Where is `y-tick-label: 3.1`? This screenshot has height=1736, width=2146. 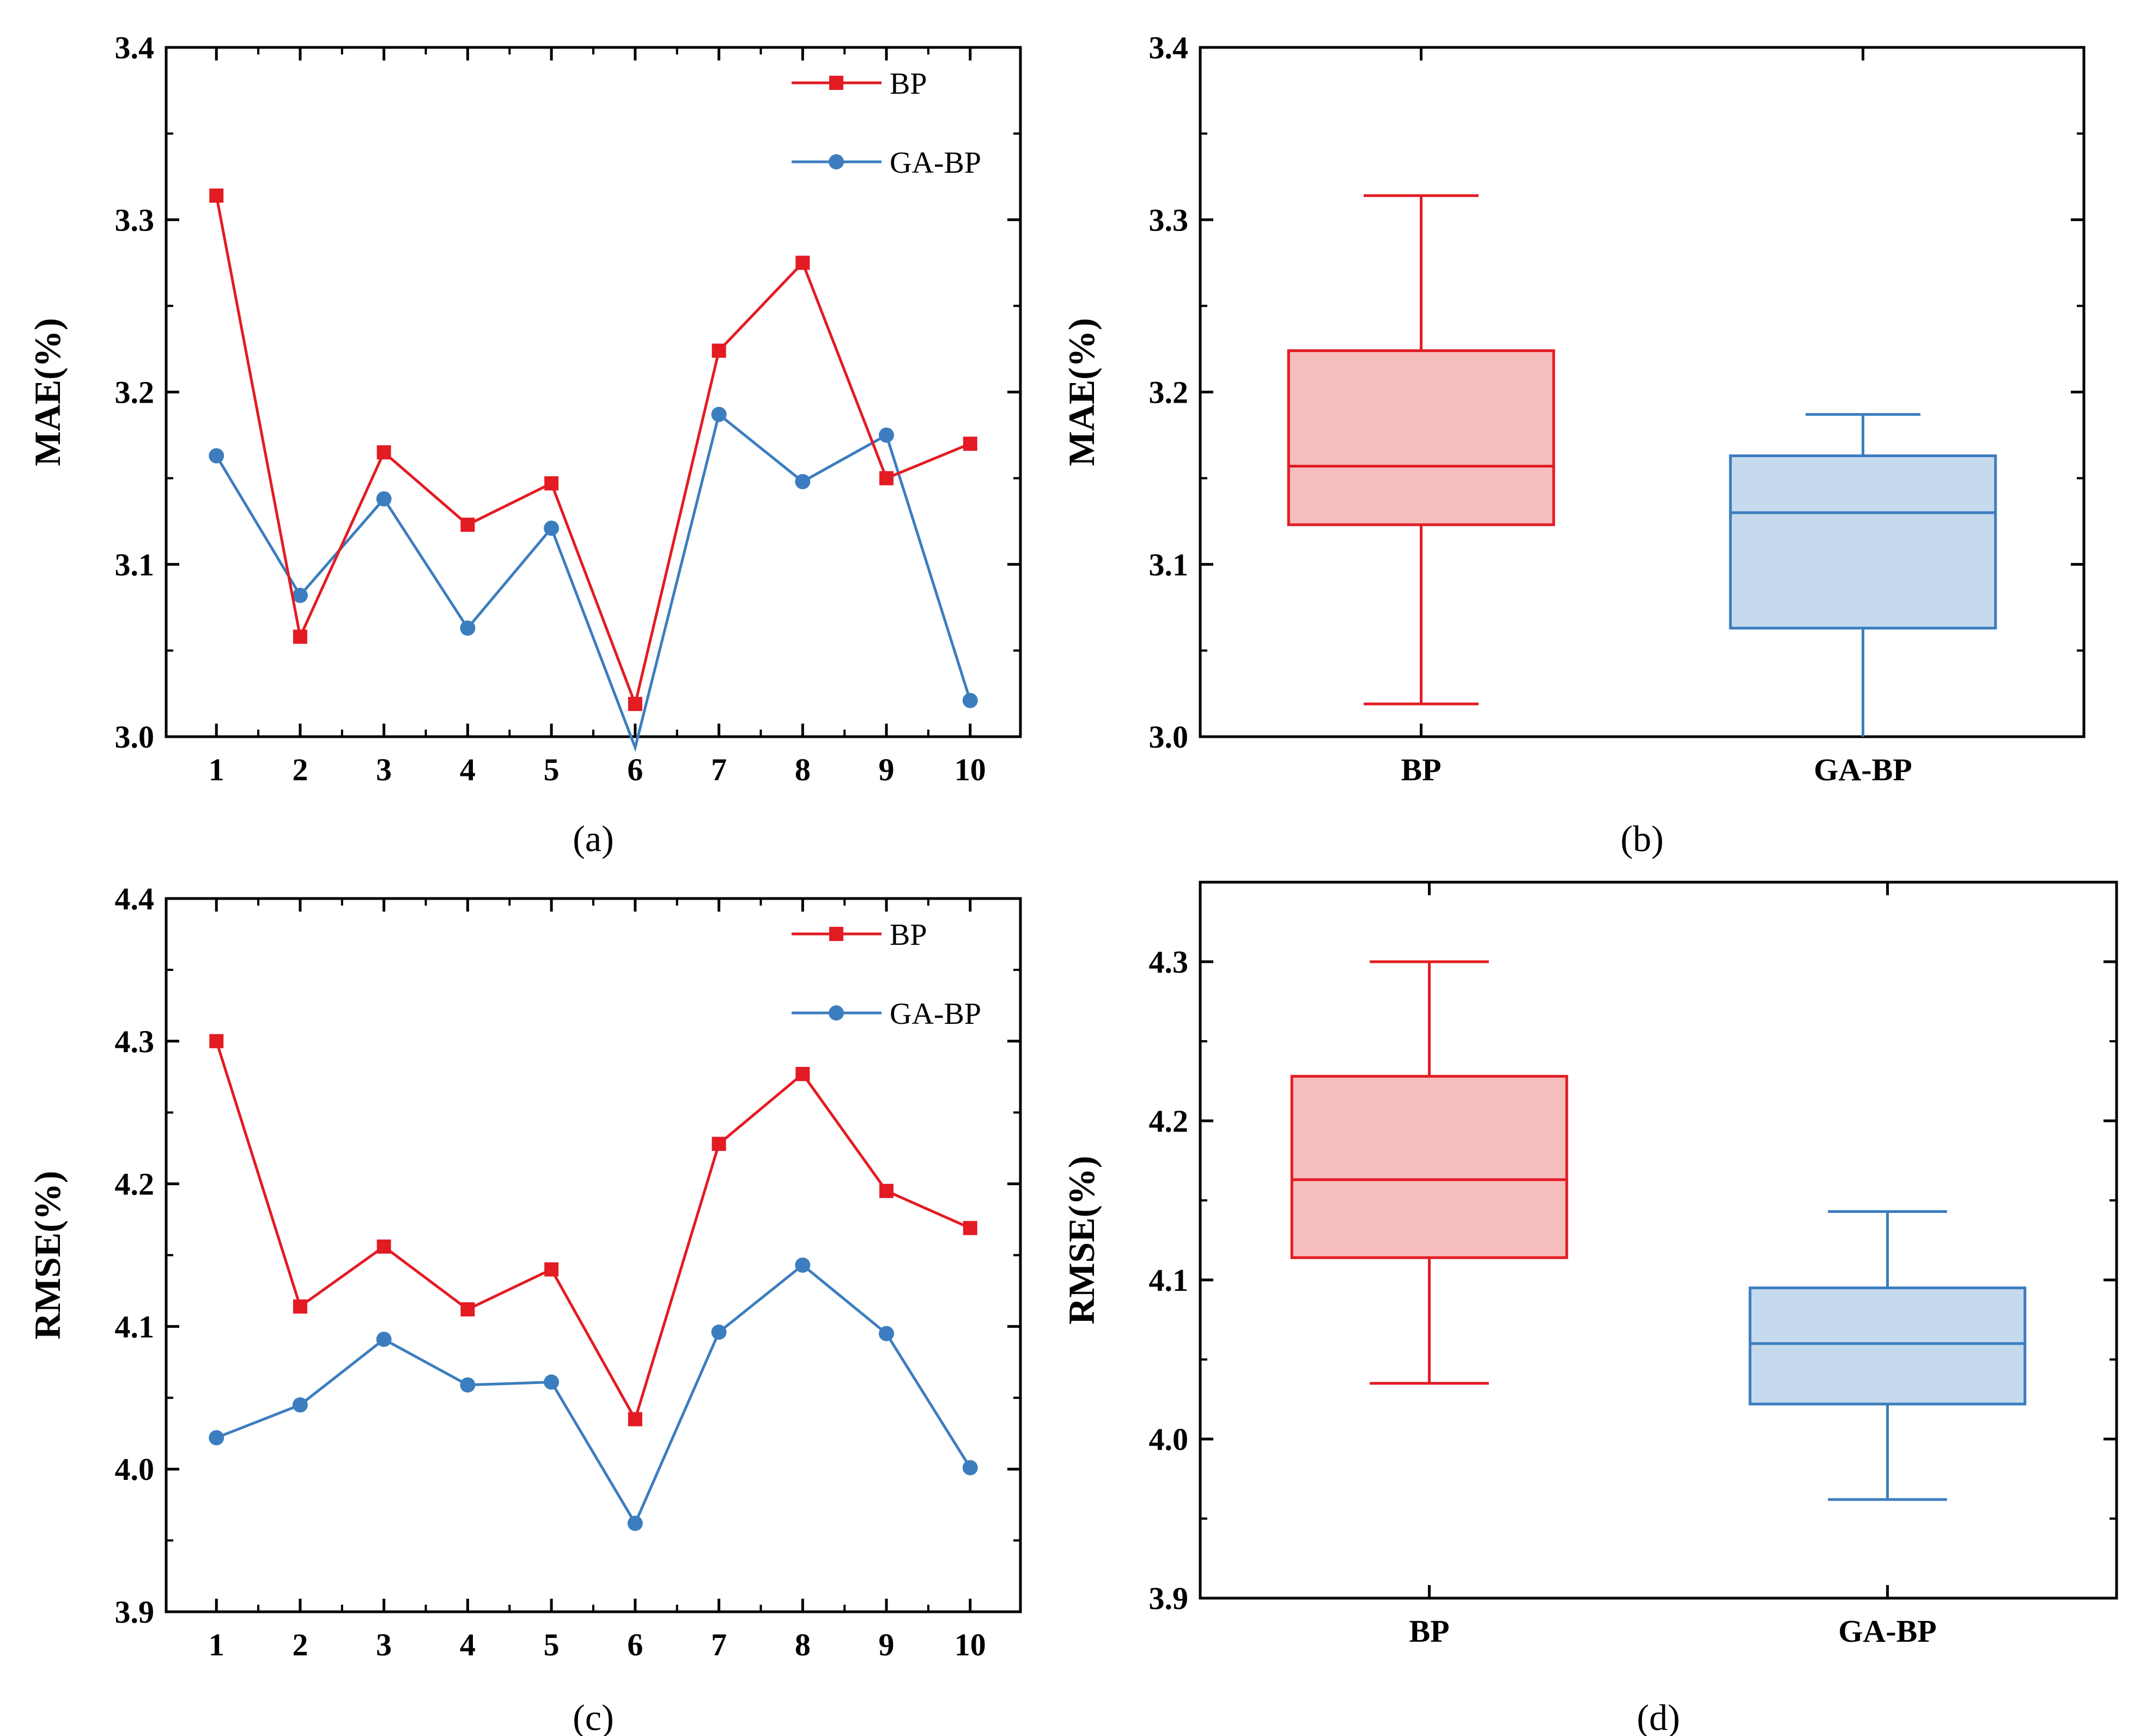 y-tick-label: 3.1 is located at coordinates (1169, 564).